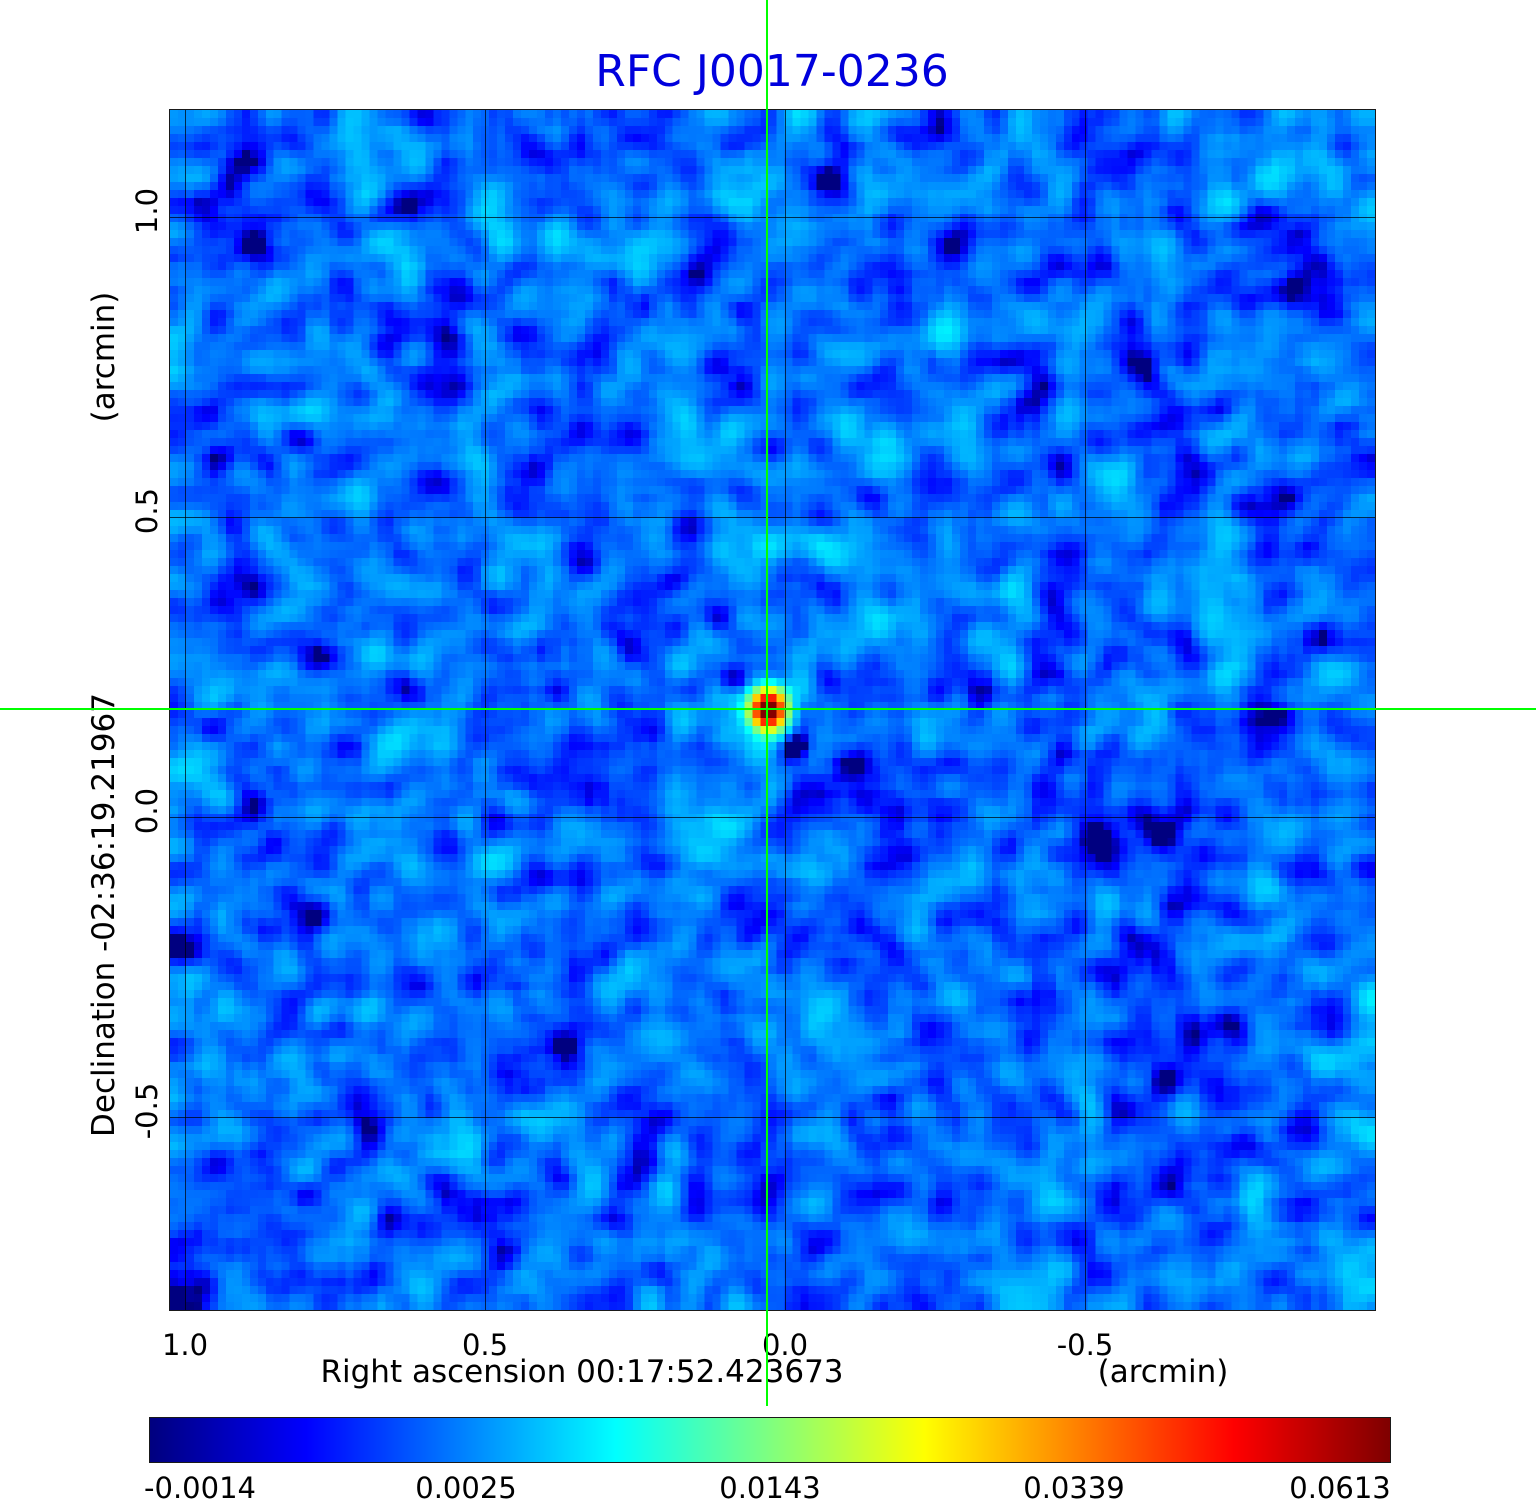  What do you see at coordinates (767, 703) in the screenshot?
I see `crosshair-vertical-line` at bounding box center [767, 703].